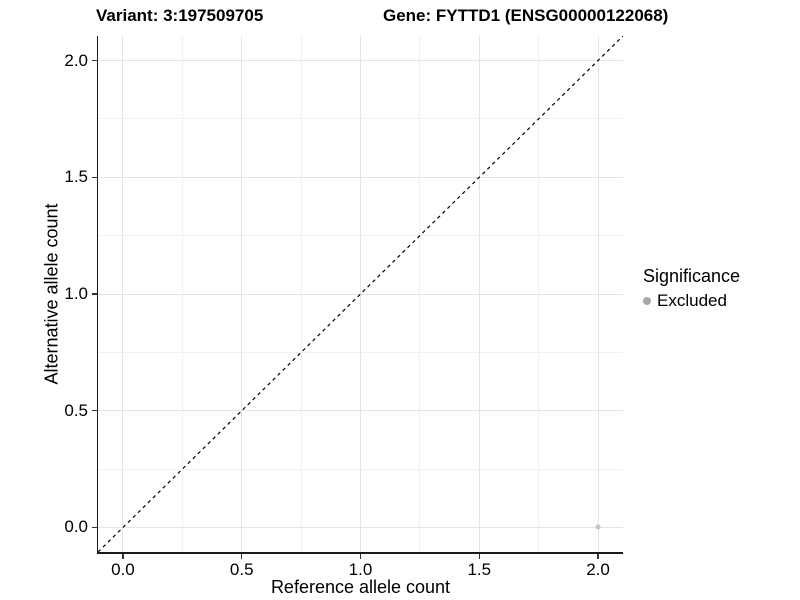 This screenshot has height=600, width=800. I want to click on y-axis-tick-label: 1.5, so click(76, 177).